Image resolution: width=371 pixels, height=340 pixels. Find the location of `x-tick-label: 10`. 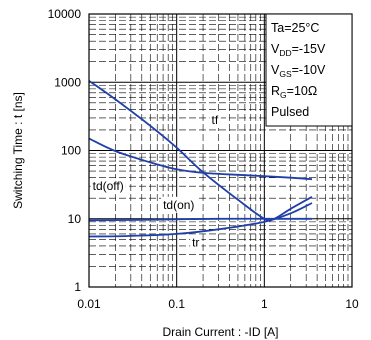

x-tick-label: 10 is located at coordinates (352, 304).